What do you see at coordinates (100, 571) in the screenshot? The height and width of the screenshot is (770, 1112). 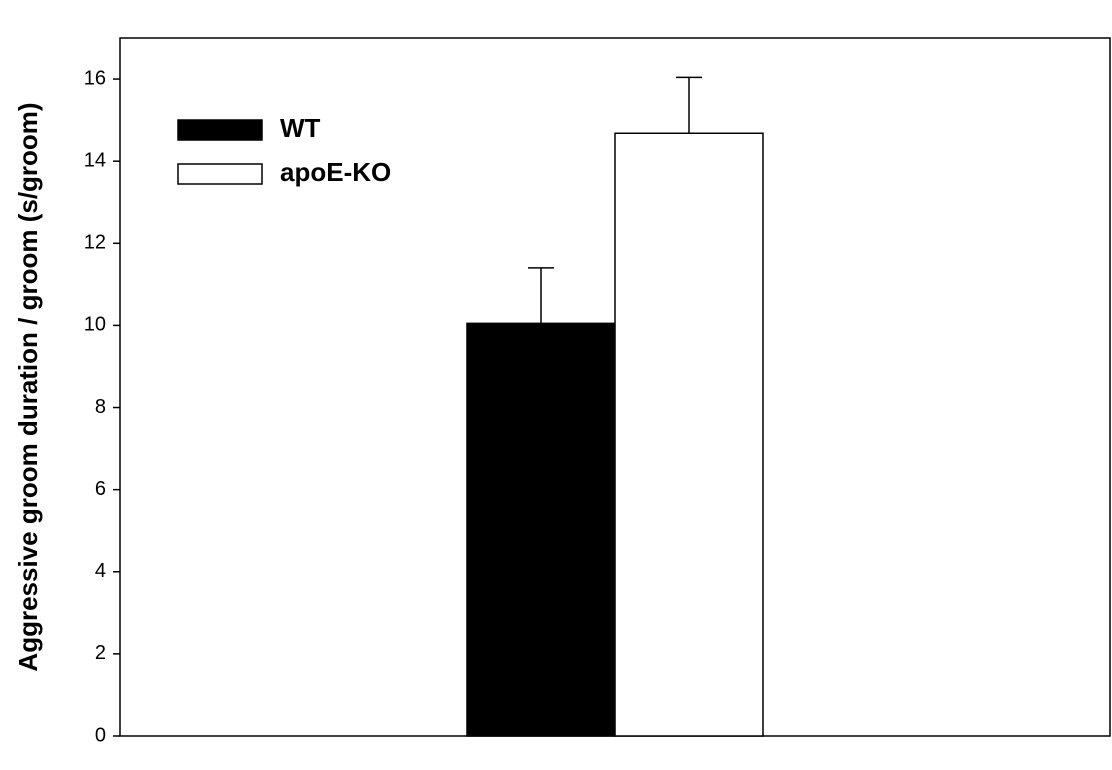 I see `y-tick-label: 4` at bounding box center [100, 571].